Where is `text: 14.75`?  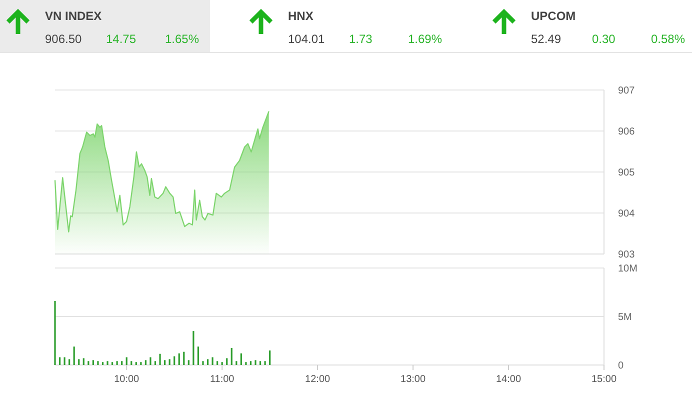 text: 14.75 is located at coordinates (121, 39).